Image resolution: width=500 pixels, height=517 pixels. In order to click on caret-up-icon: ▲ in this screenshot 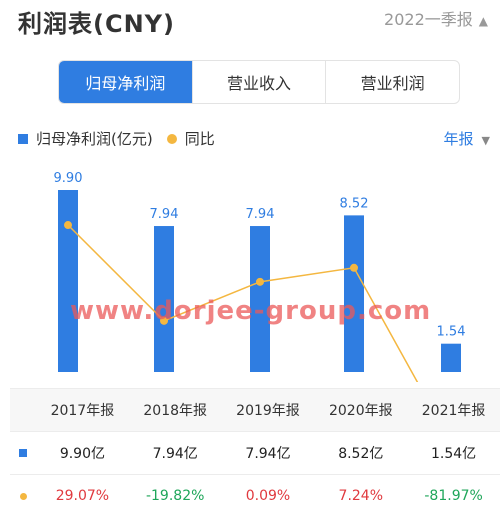, I will do `click(483, 21)`.